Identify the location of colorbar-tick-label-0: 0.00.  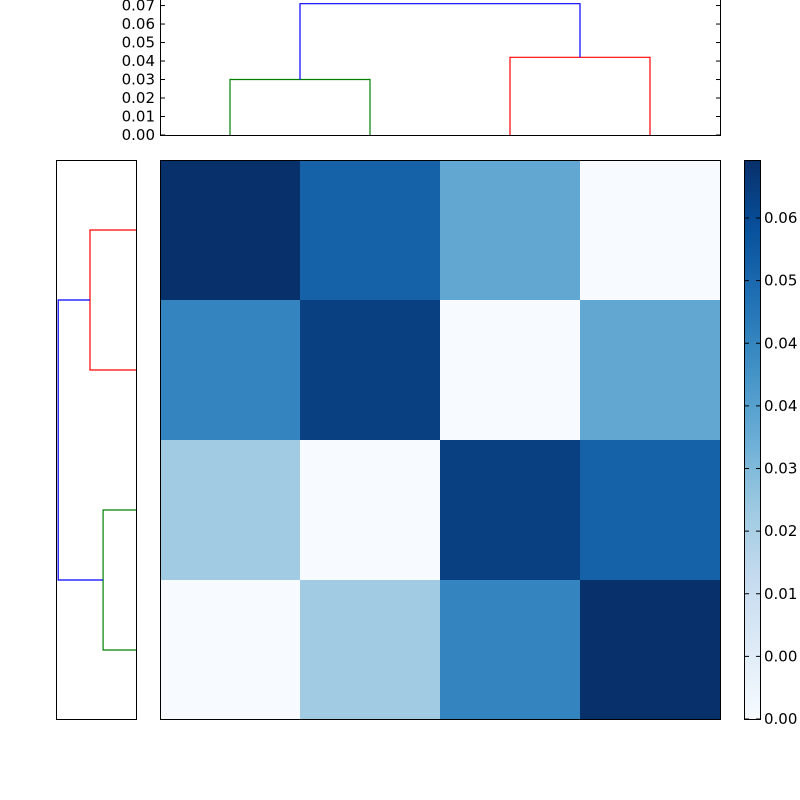
(780, 719).